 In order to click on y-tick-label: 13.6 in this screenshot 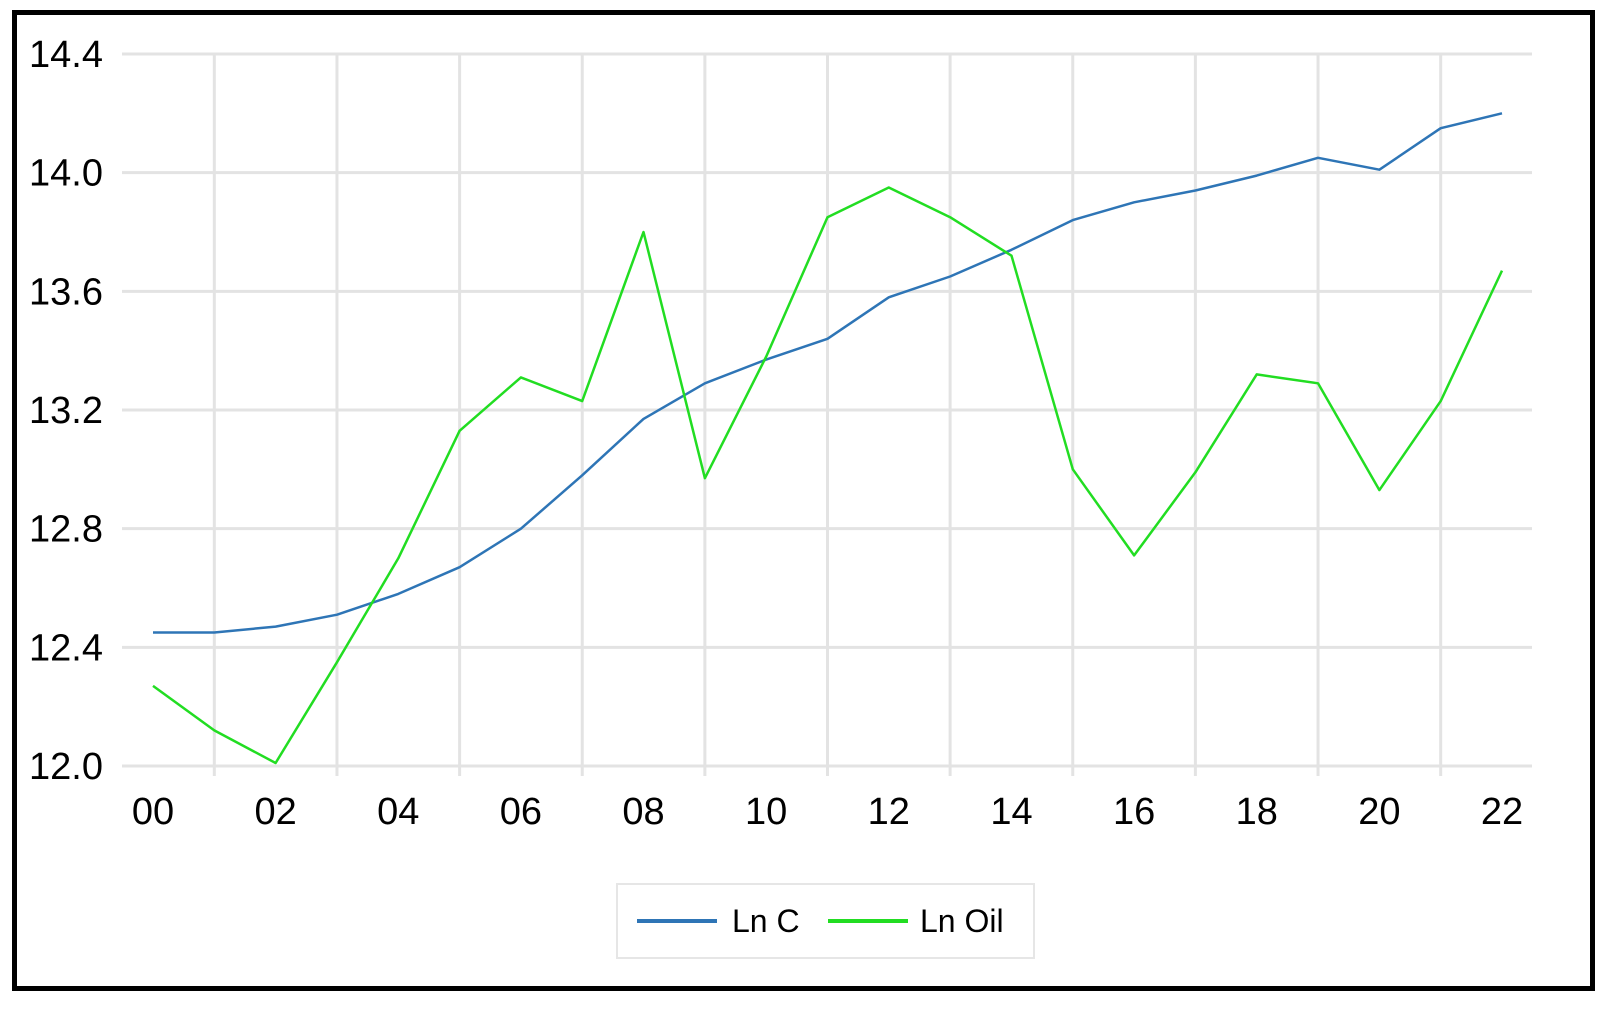, I will do `click(66, 292)`.